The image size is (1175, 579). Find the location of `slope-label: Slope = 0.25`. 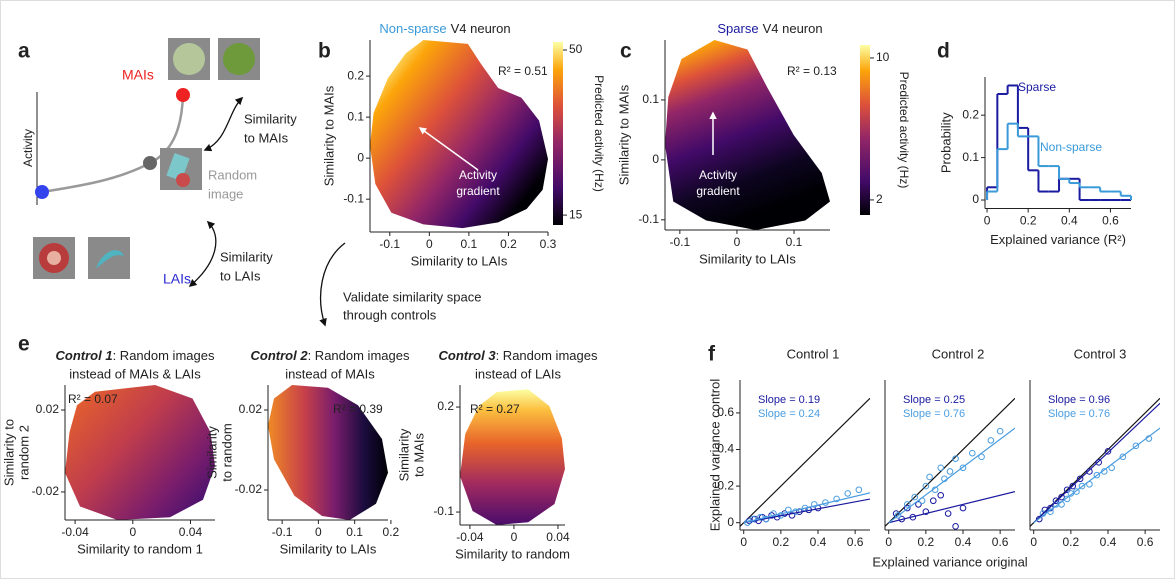

slope-label: Slope = 0.25 is located at coordinates (934, 400).